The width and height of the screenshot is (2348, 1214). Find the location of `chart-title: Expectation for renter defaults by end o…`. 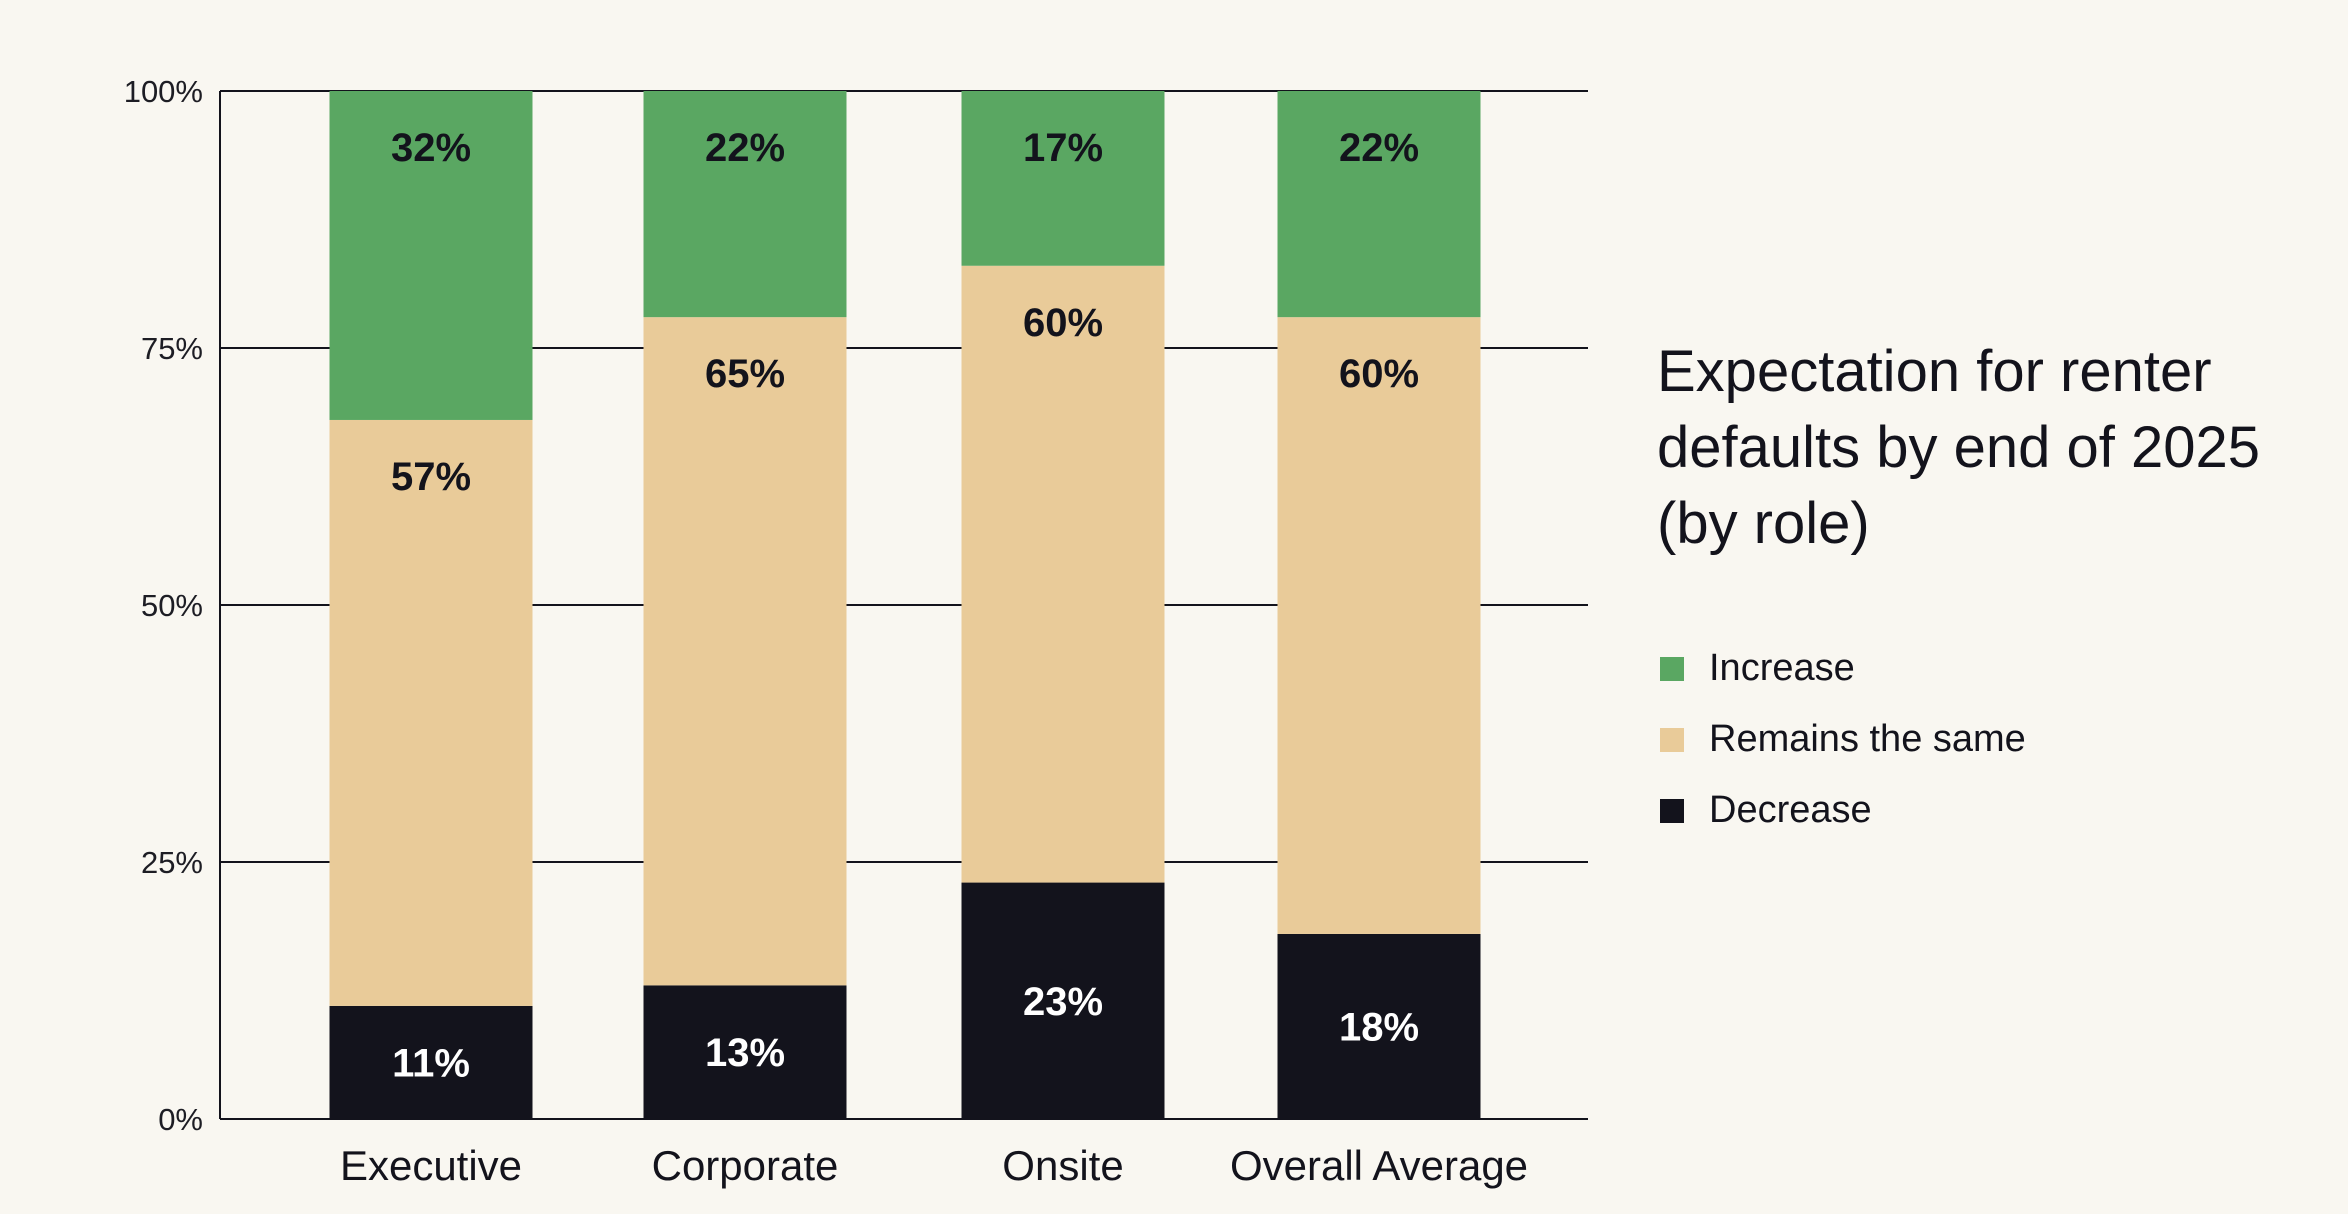

chart-title: Expectation for renter defaults by end o… is located at coordinates (1959, 447).